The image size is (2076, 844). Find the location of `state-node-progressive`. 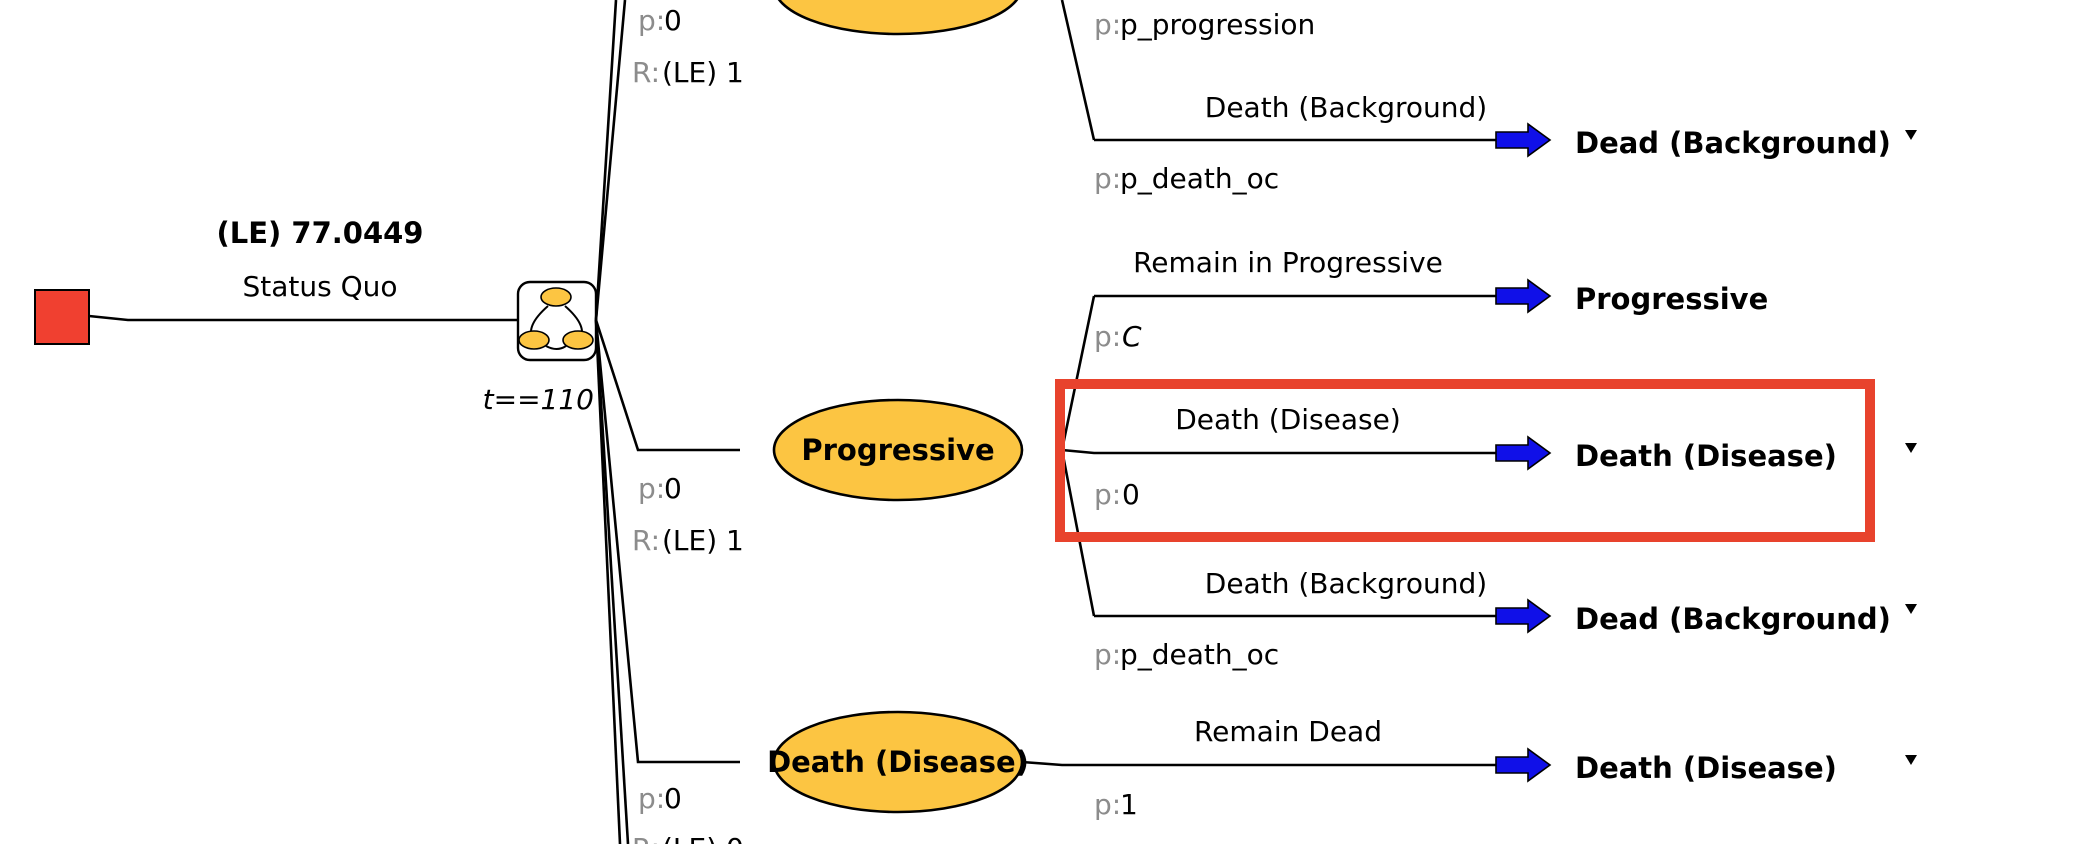

state-node-progressive is located at coordinates (898, 450).